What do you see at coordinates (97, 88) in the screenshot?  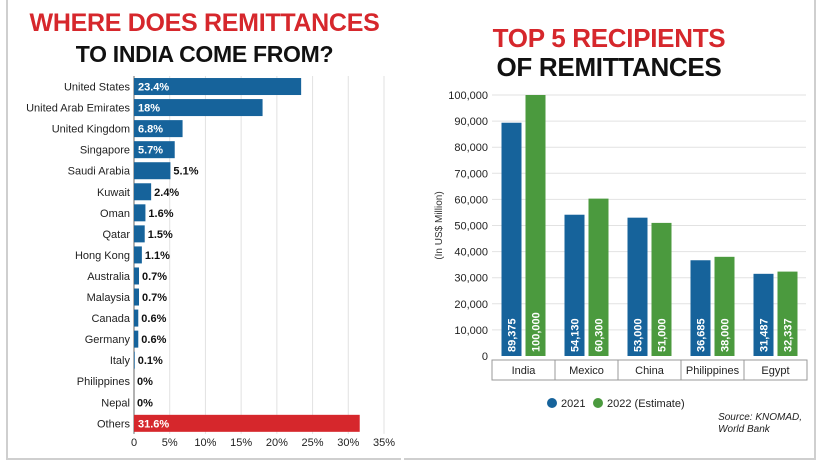 I see `category-label: United States` at bounding box center [97, 88].